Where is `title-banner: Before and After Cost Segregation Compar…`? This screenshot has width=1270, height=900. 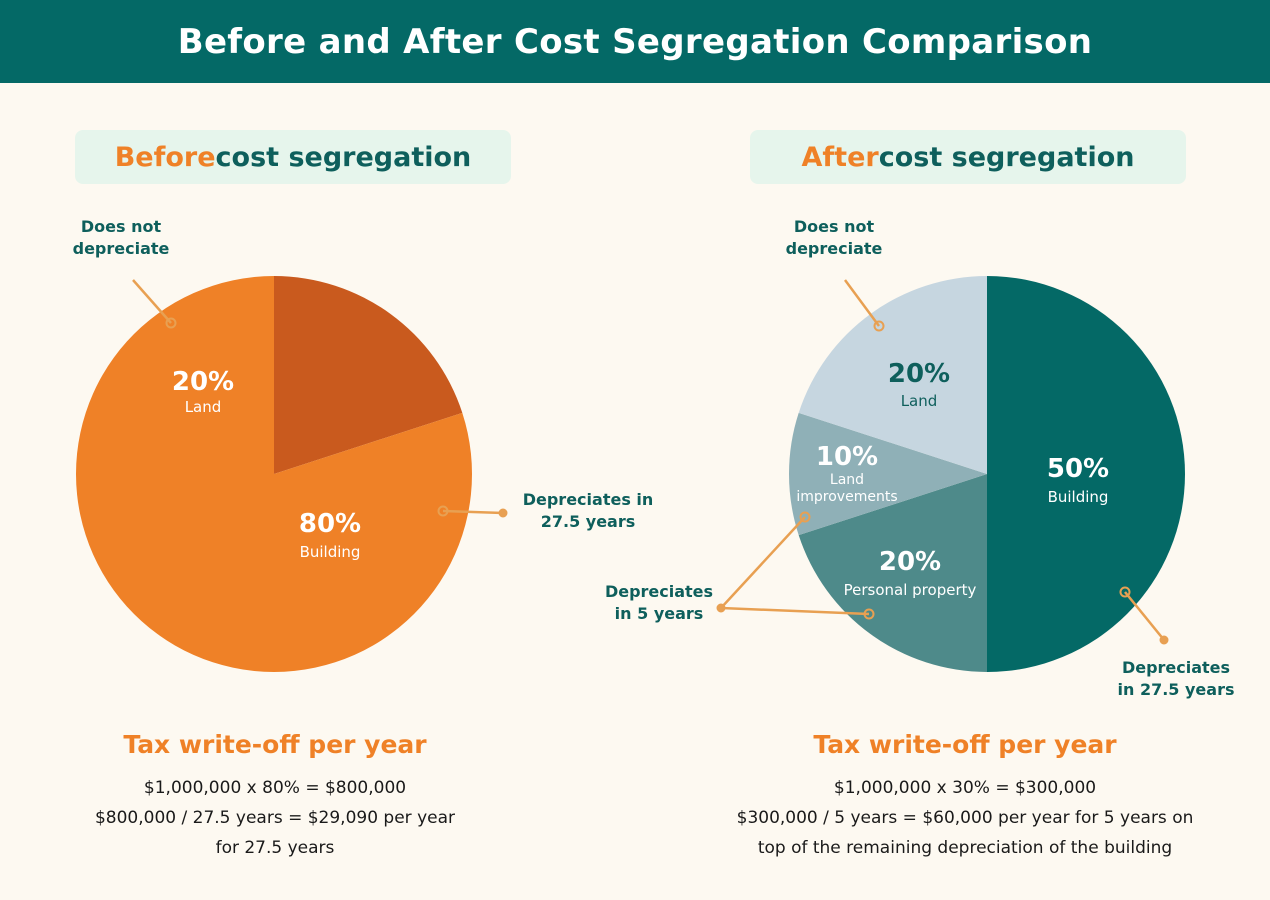
title-banner: Before and After Cost Segregation Compar… is located at coordinates (635, 41).